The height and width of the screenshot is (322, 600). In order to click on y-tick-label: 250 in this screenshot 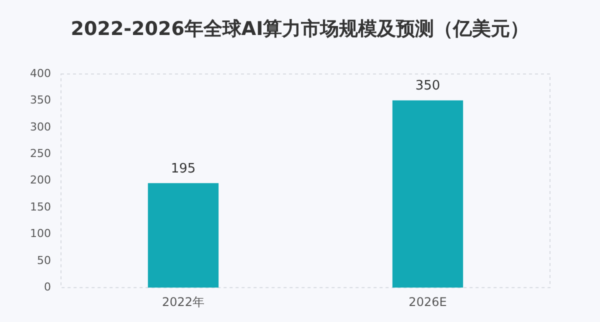, I will do `click(40, 153)`.